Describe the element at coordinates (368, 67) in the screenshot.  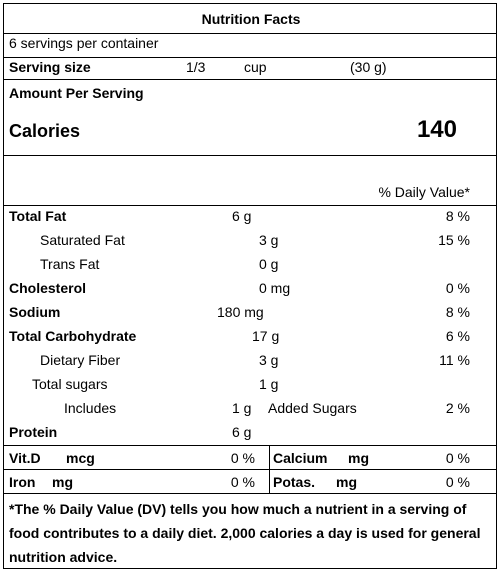
I see `serving-size-grams: (30 g)` at that location.